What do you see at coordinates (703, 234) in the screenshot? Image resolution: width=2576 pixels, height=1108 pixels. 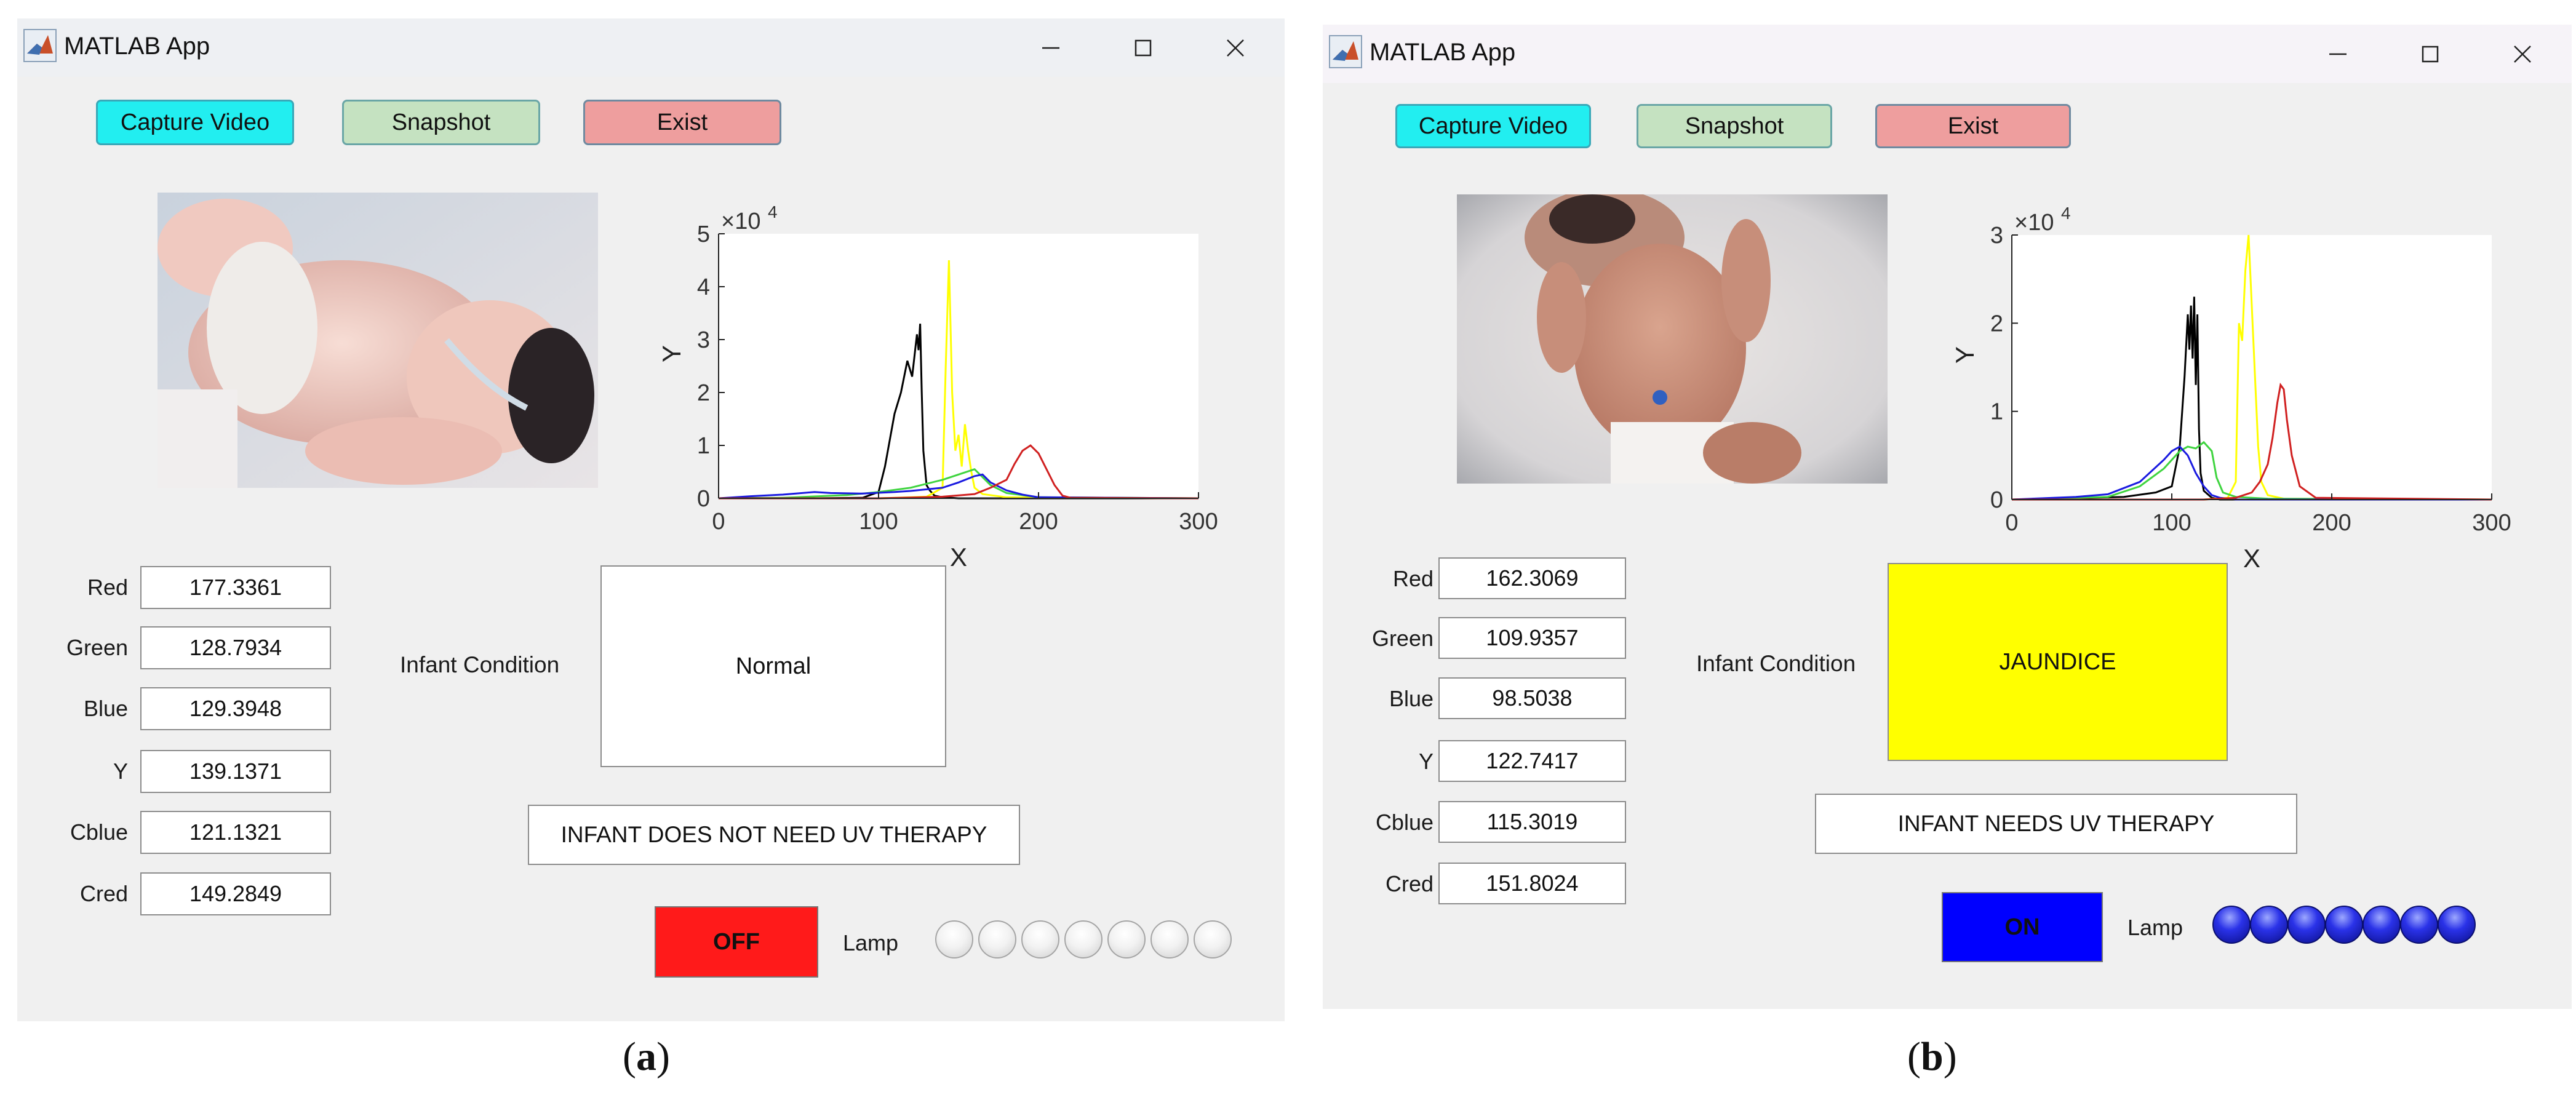 I see `y-tick-label: 5` at bounding box center [703, 234].